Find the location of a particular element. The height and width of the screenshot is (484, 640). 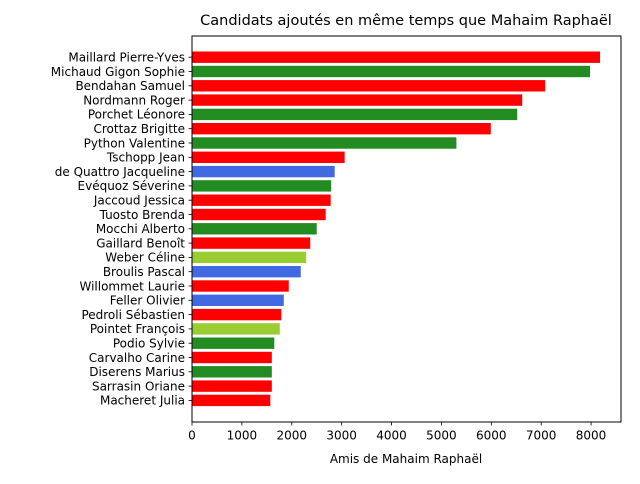

y-tick-label: Mocchi Alberto is located at coordinates (140, 229).